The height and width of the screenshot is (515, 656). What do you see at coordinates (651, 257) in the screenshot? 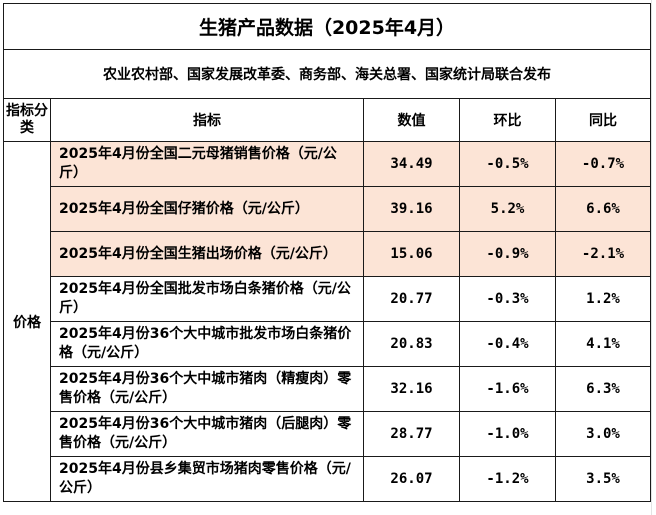
I see `sheet-gridline` at bounding box center [651, 257].